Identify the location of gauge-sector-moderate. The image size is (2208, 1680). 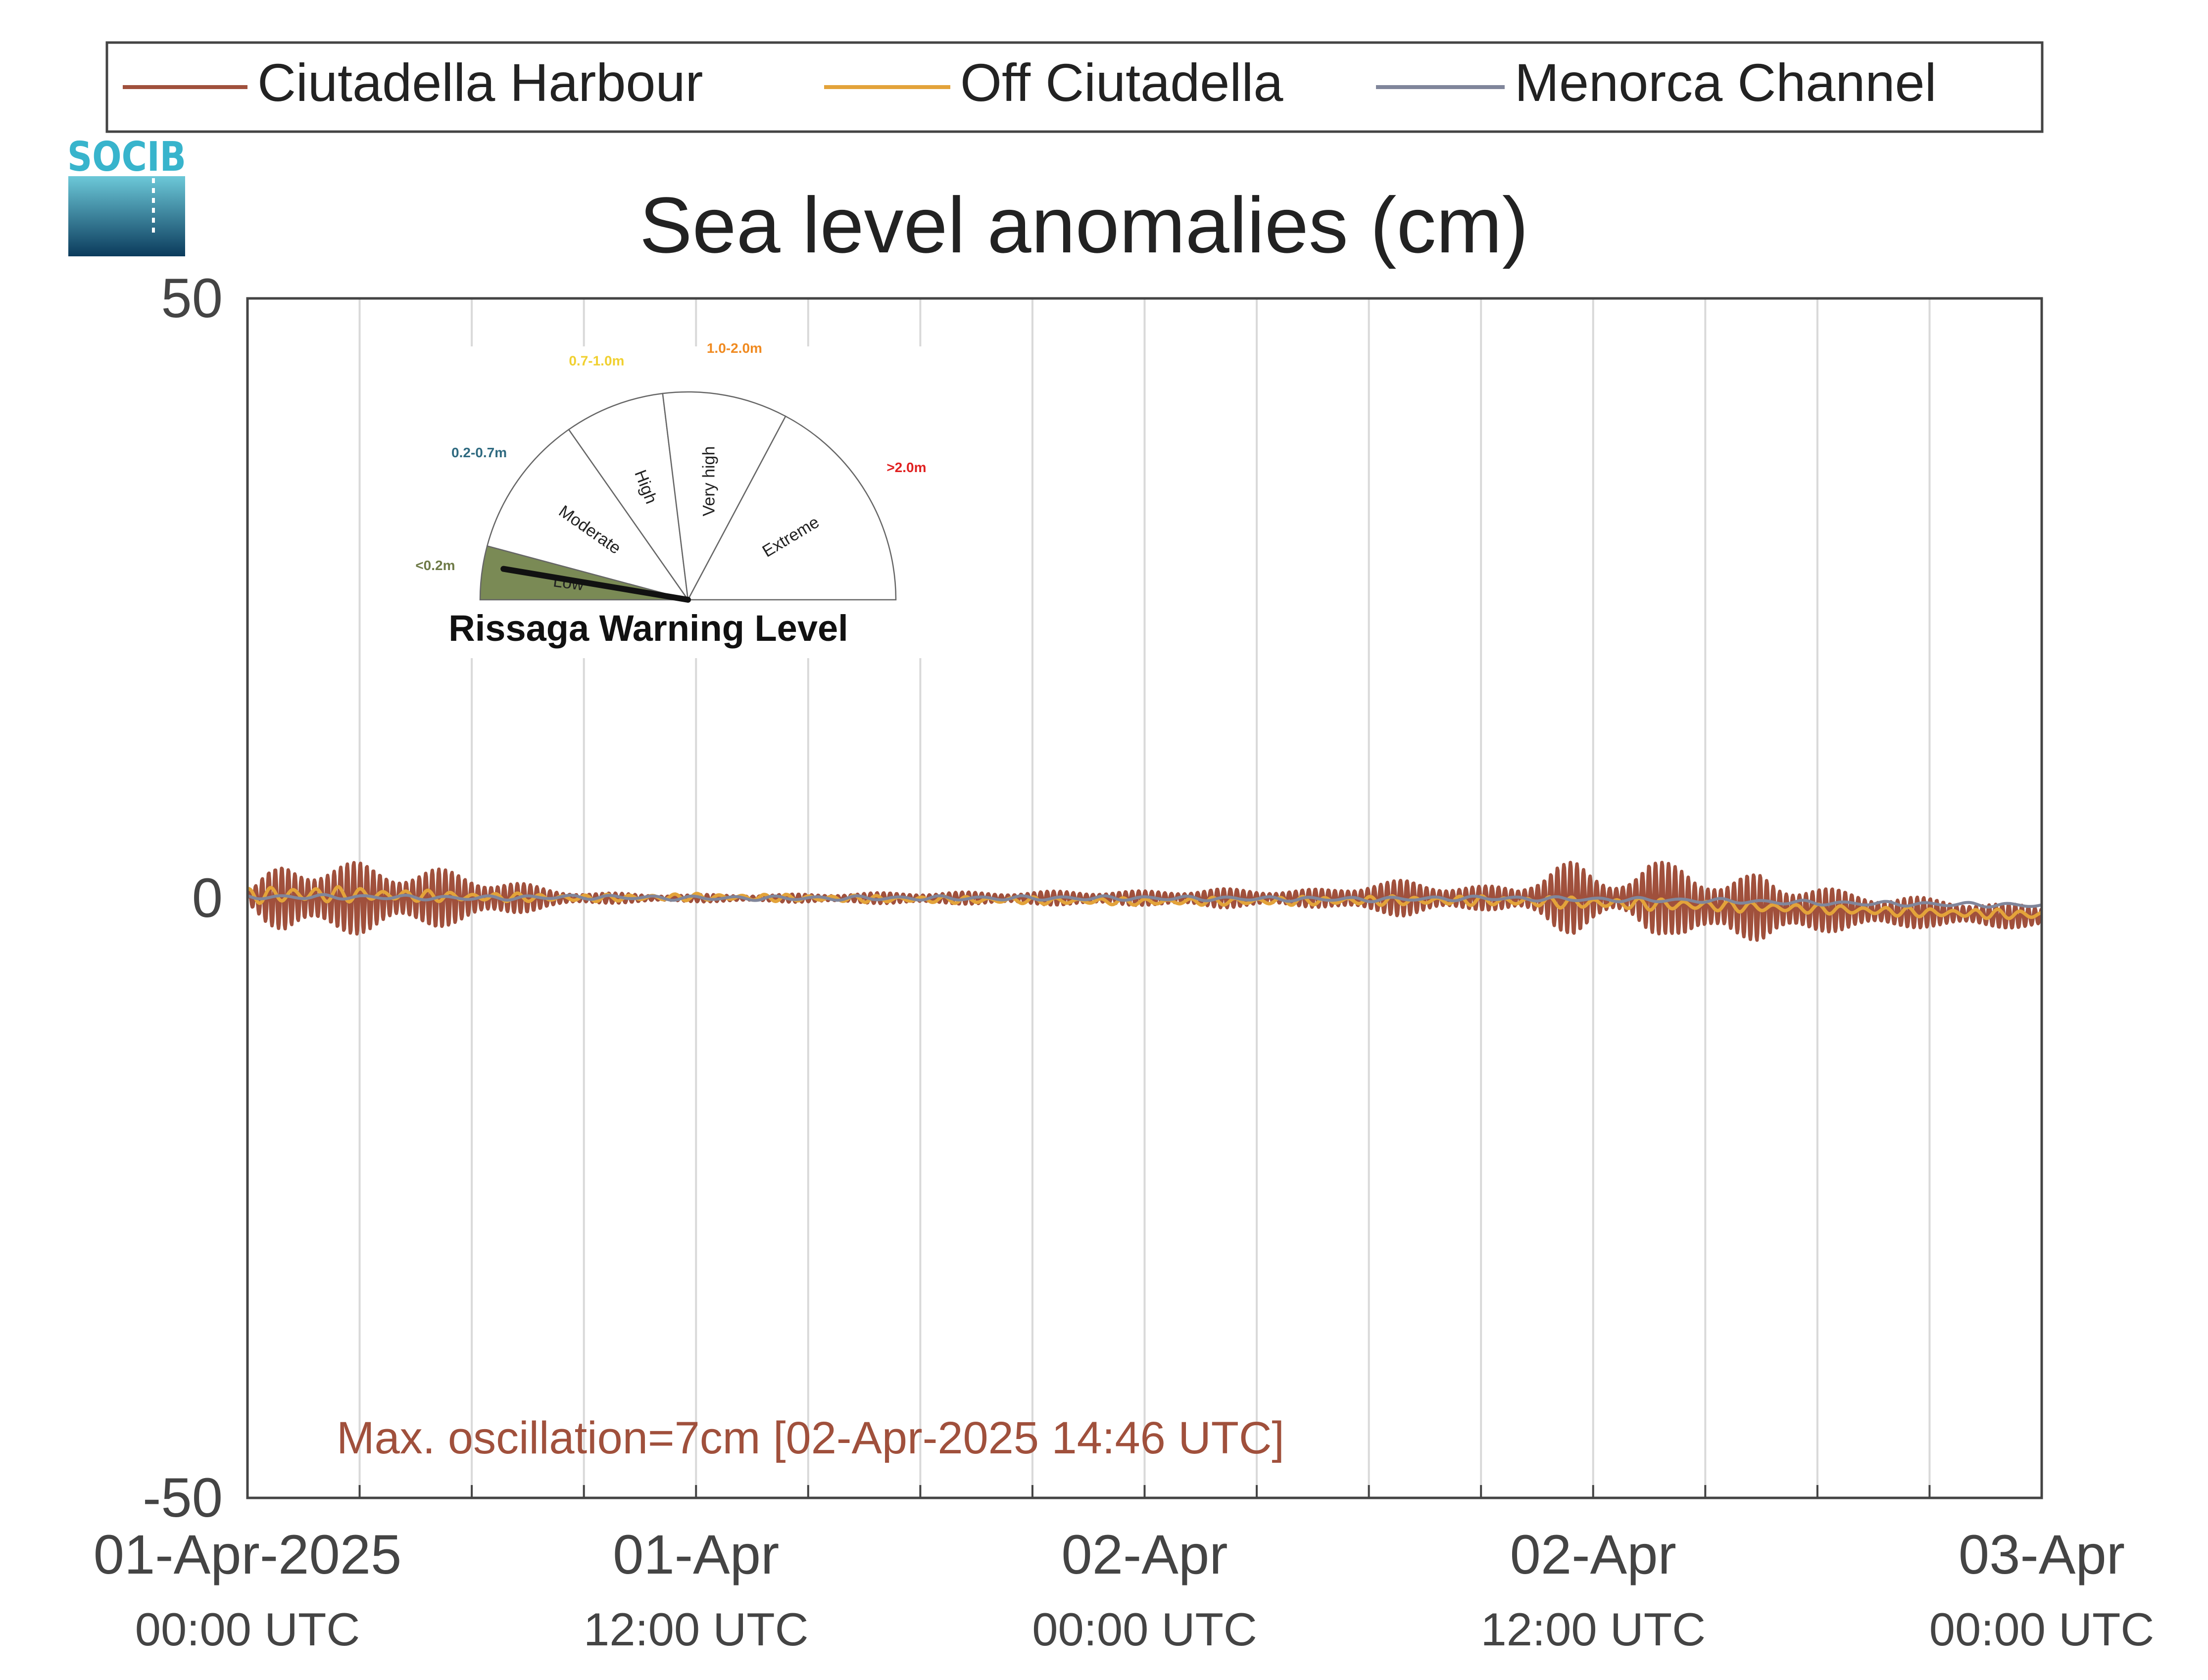
(588, 515).